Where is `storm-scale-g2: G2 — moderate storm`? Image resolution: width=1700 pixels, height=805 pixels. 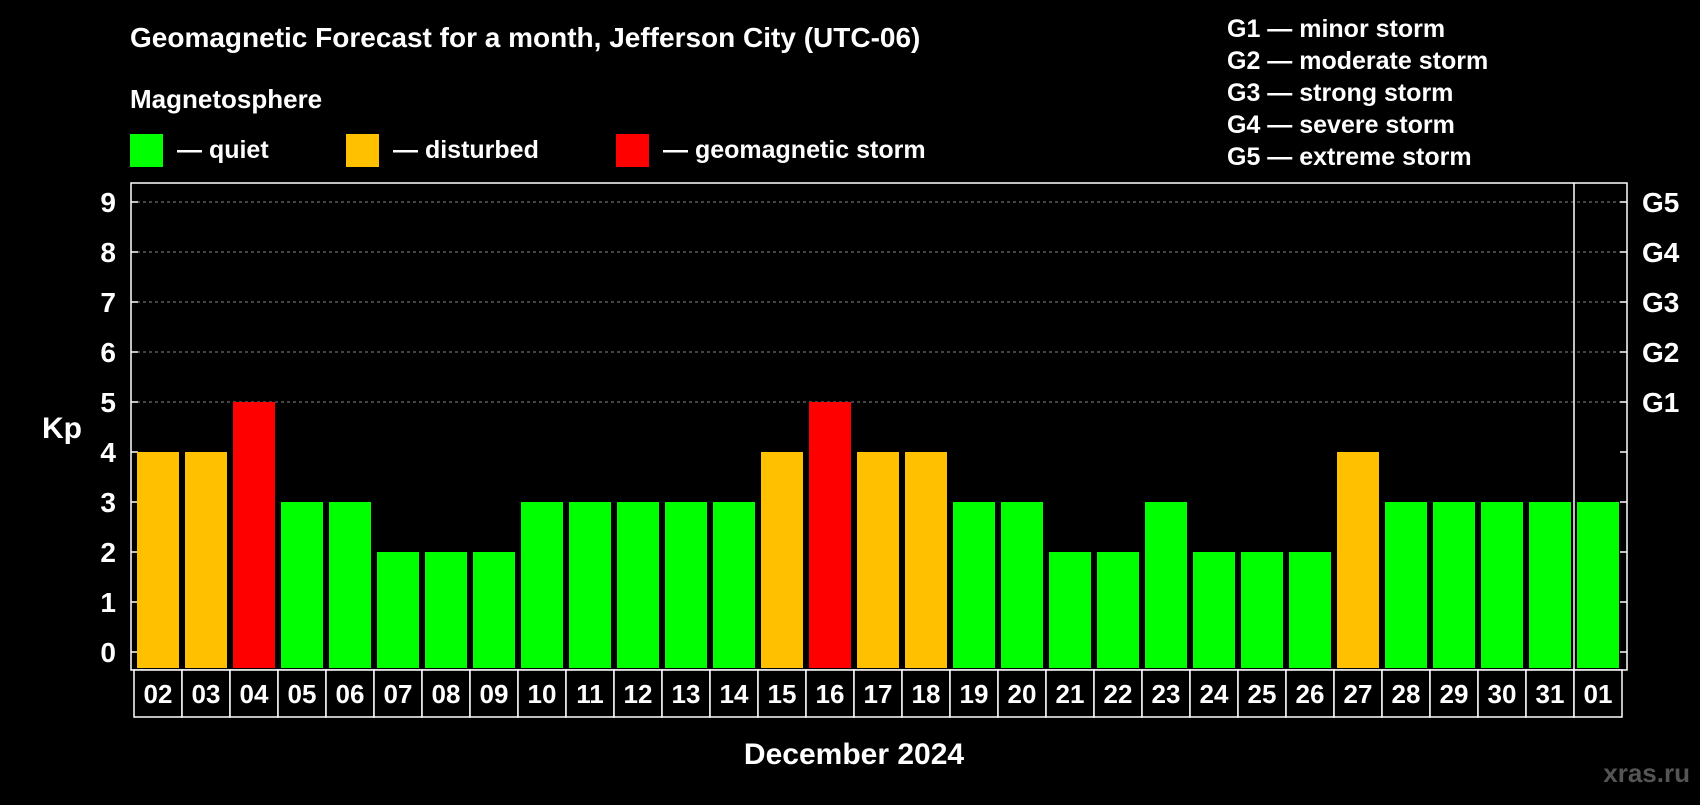
storm-scale-g2: G2 — moderate storm is located at coordinates (1357, 61).